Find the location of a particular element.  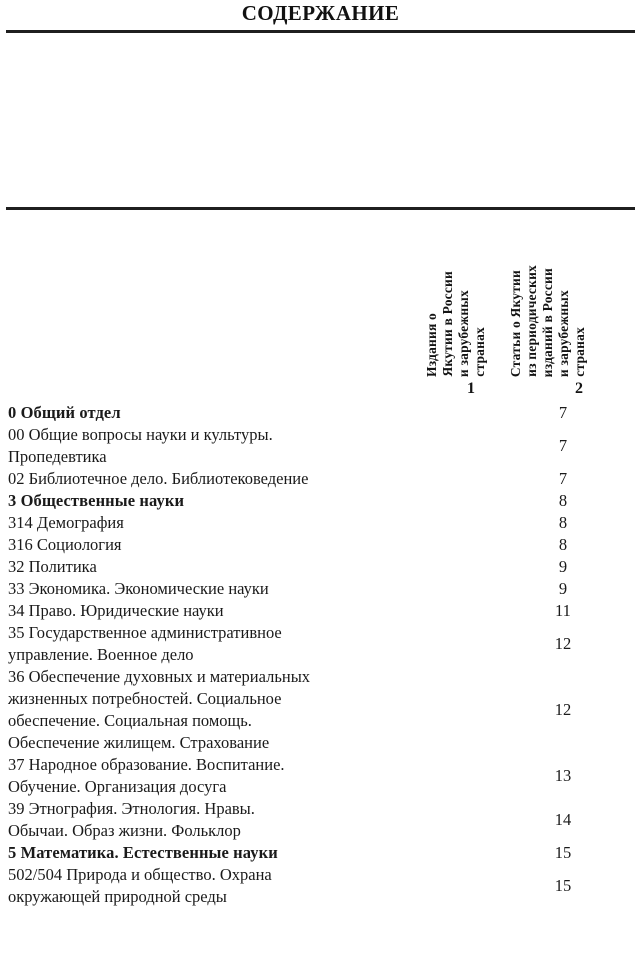

toc-entry-label: 5 Математика. Естественные науки is located at coordinates (143, 852).